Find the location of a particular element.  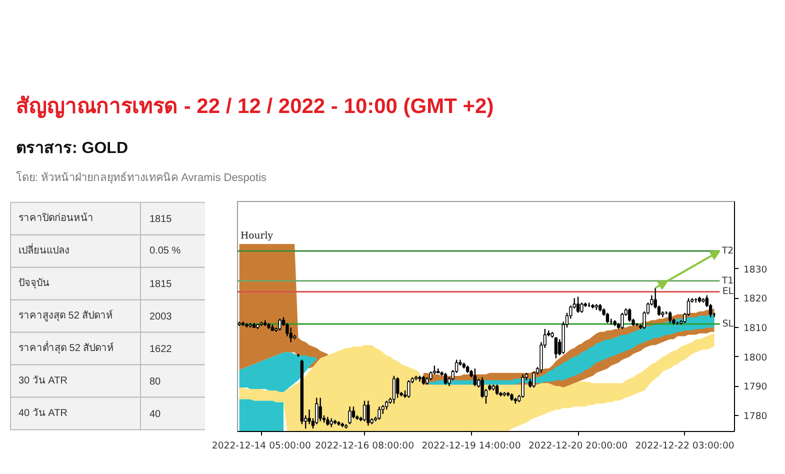

text: โดย: หัวหน้าฝ่ายกลยุทธ์ทางเทคนิค Avramis Despotis is located at coordinates (142, 178).